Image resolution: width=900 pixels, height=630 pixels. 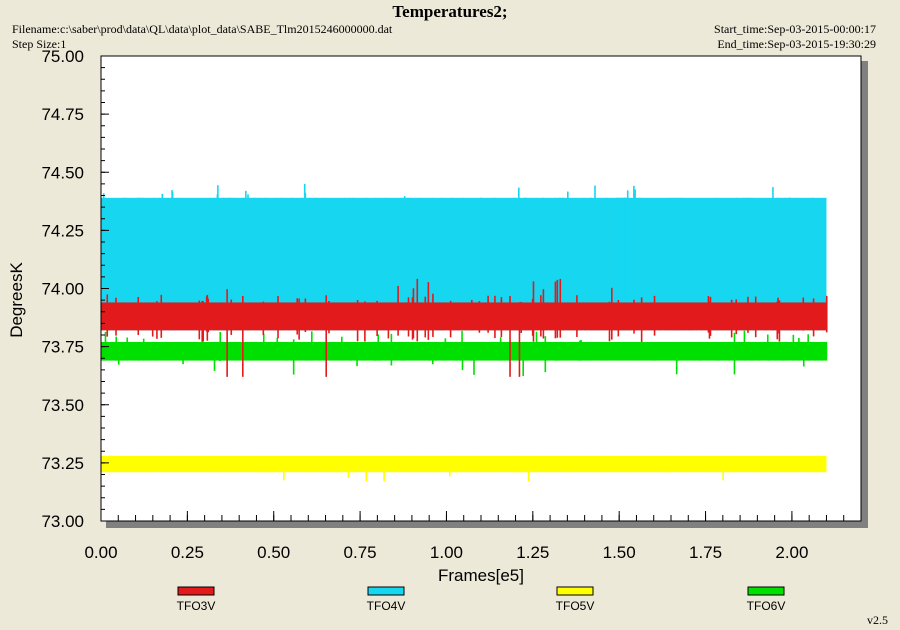 I want to click on legend-swatch, so click(x=575, y=591).